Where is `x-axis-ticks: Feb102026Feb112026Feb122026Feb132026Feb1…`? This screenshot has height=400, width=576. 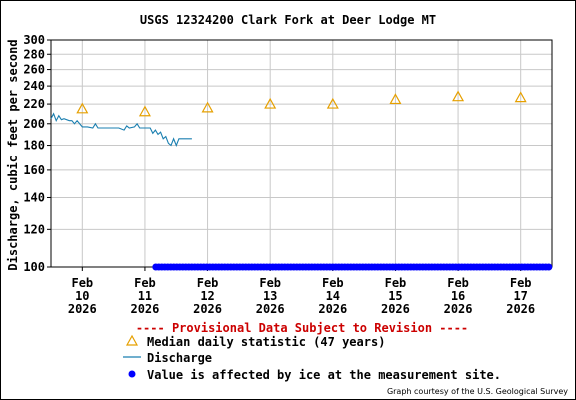 x-axis-ticks: Feb102026Feb112026Feb122026Feb132026Feb1… is located at coordinates (301, 291).